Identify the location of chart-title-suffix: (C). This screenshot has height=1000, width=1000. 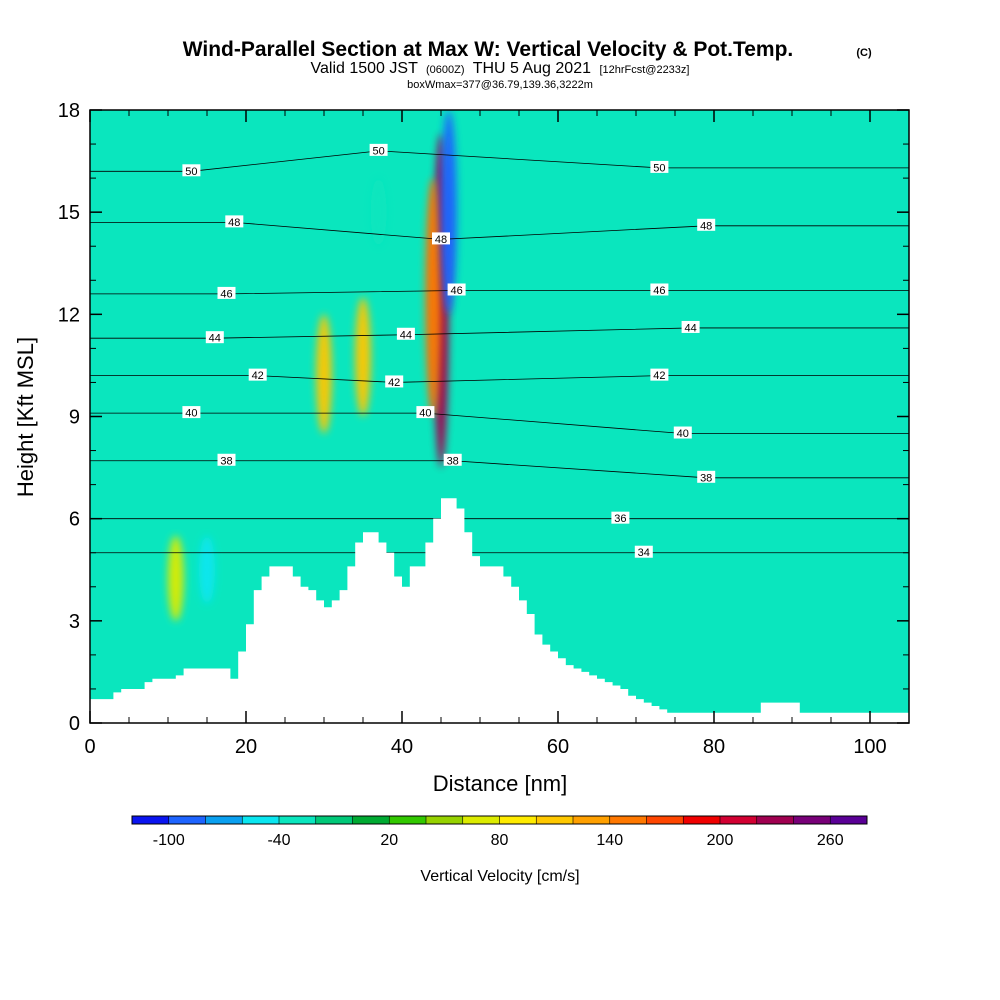
(864, 53).